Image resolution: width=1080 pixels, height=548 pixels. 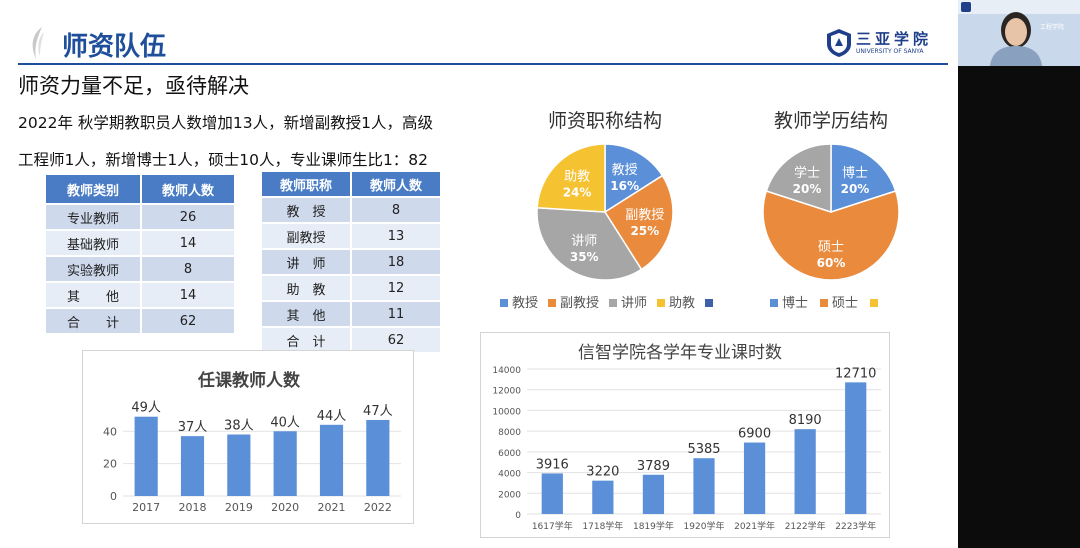 I want to click on data-label: 8190, so click(x=805, y=420).